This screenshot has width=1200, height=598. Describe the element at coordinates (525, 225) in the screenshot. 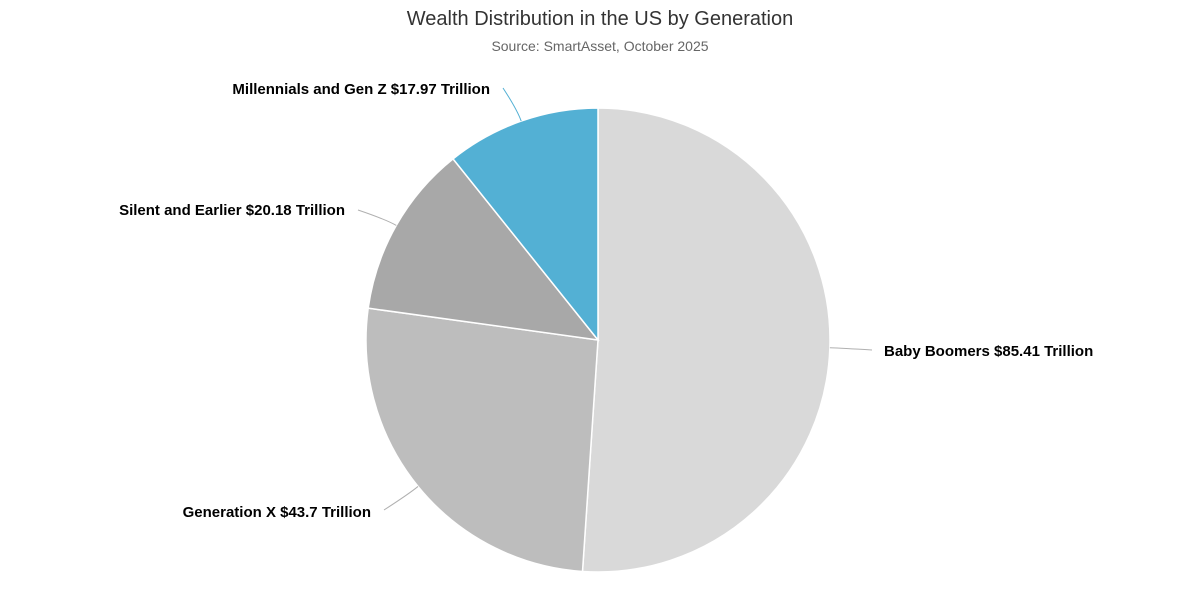

I see `pie-slice-millennials-and-gen-z` at that location.